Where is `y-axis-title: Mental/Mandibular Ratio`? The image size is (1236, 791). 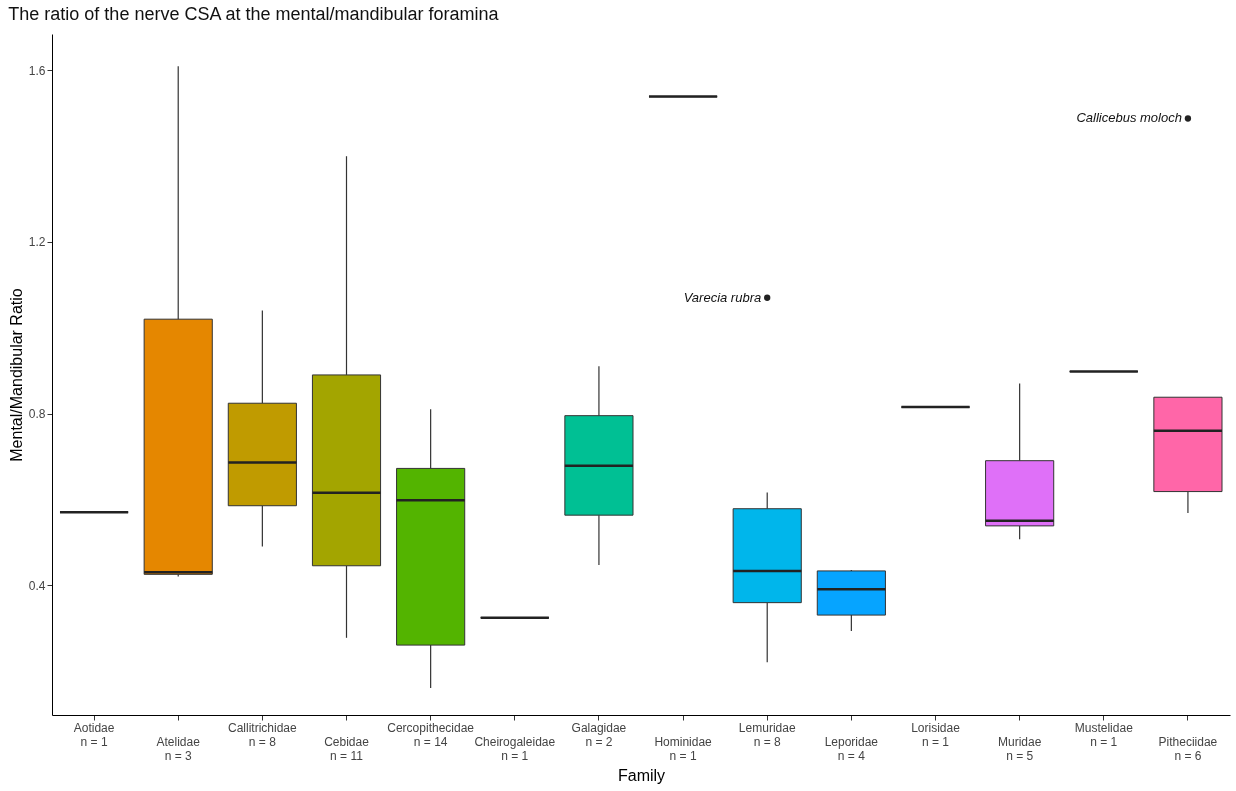 y-axis-title: Mental/Mandibular Ratio is located at coordinates (16, 375).